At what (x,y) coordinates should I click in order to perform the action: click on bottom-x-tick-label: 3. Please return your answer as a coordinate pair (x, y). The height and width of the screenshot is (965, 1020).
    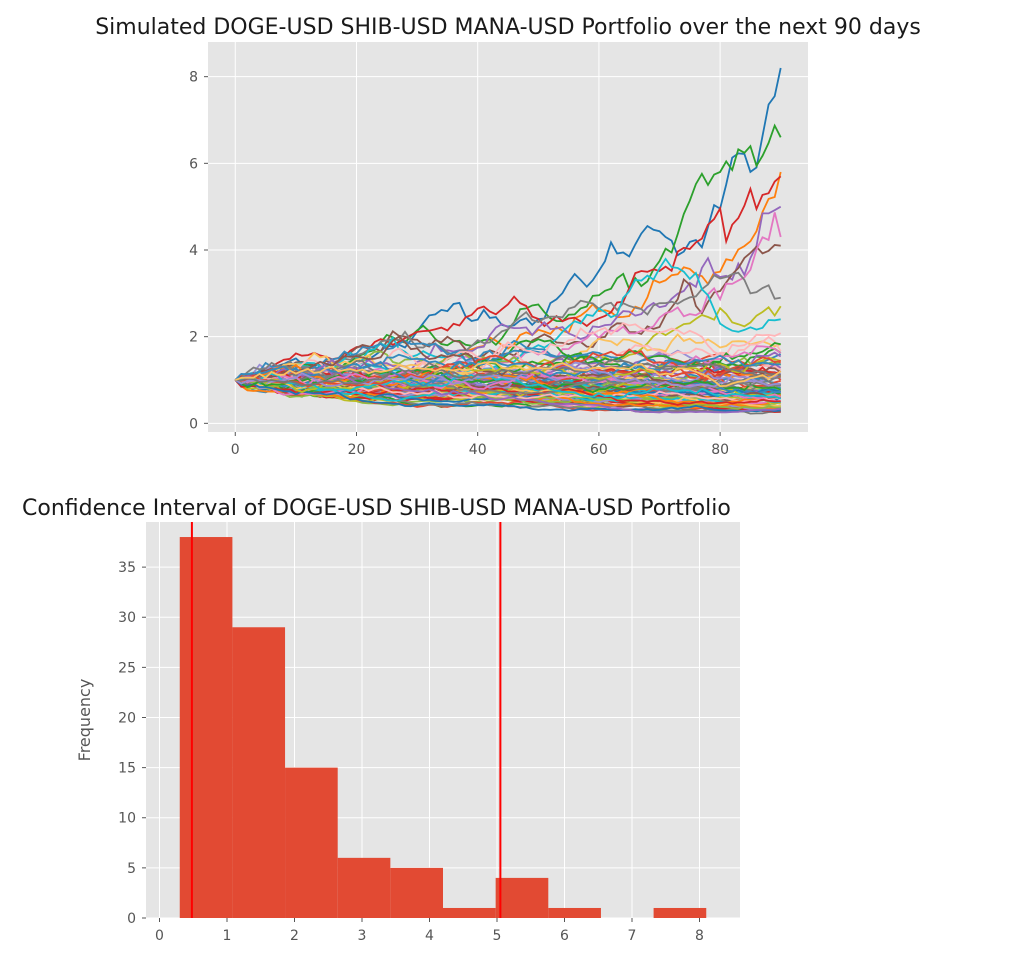
    Looking at the image, I should click on (362, 936).